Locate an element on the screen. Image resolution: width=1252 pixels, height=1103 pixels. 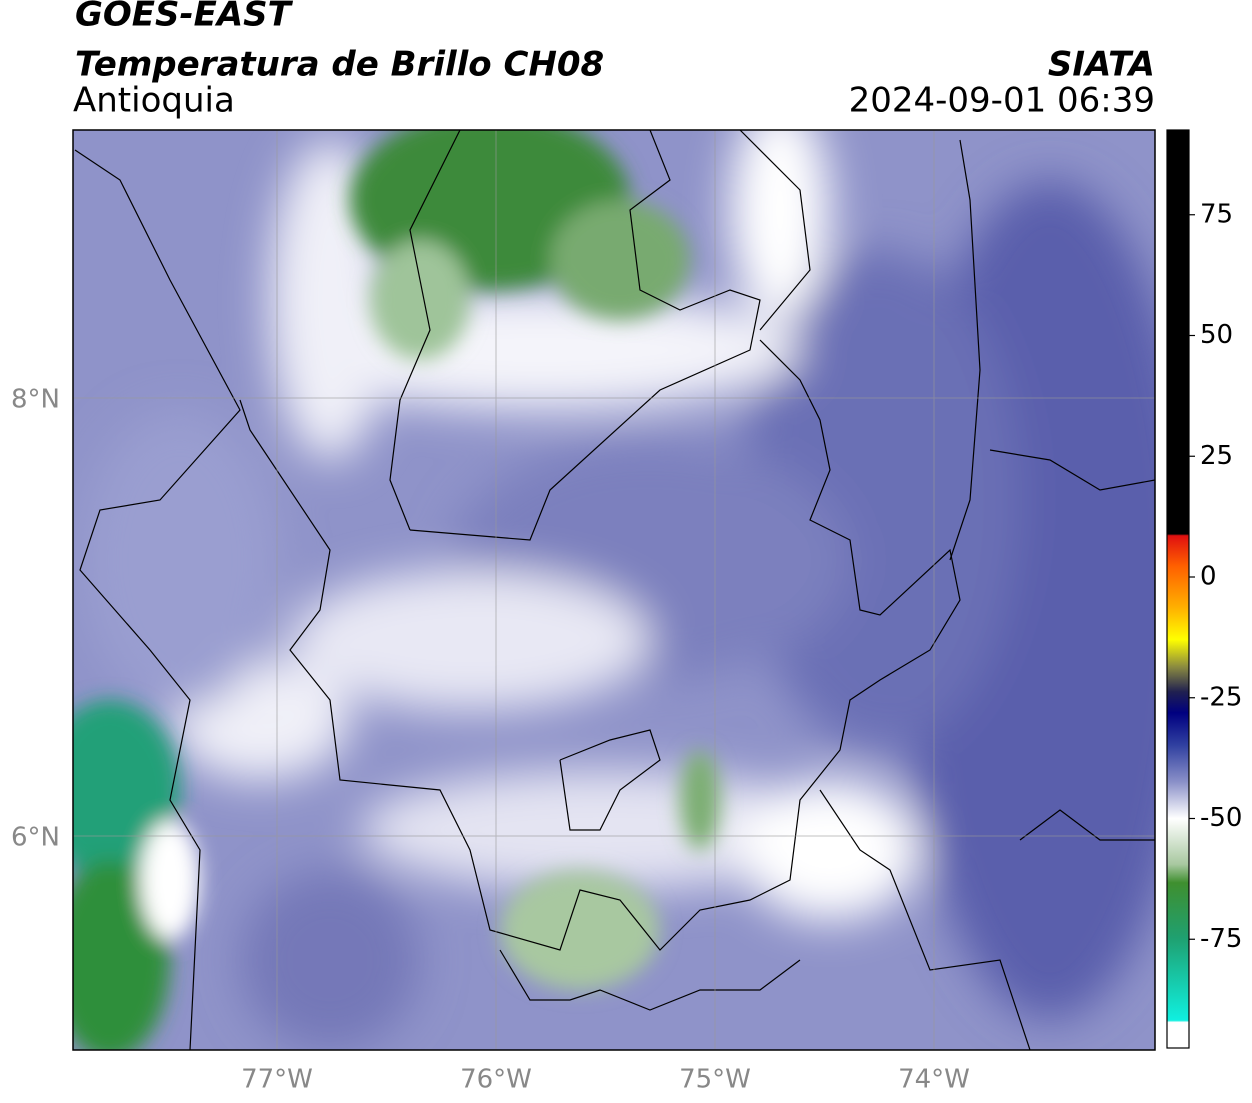
colorbar-ticks: 75 50 25 0 -25 -50 -75 is located at coordinates (1215, 576).